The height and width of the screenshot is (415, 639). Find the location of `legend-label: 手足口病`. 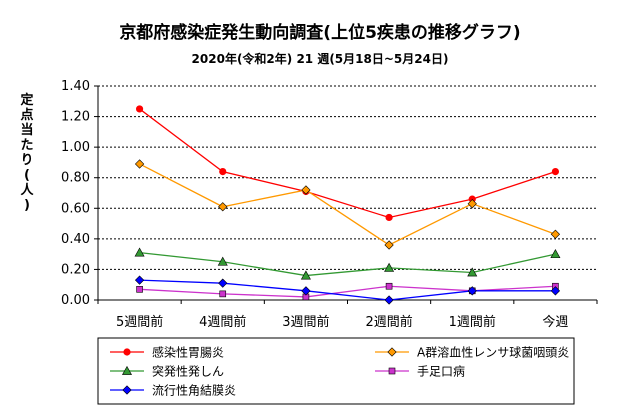

legend-label: 手足口病 is located at coordinates (441, 371).